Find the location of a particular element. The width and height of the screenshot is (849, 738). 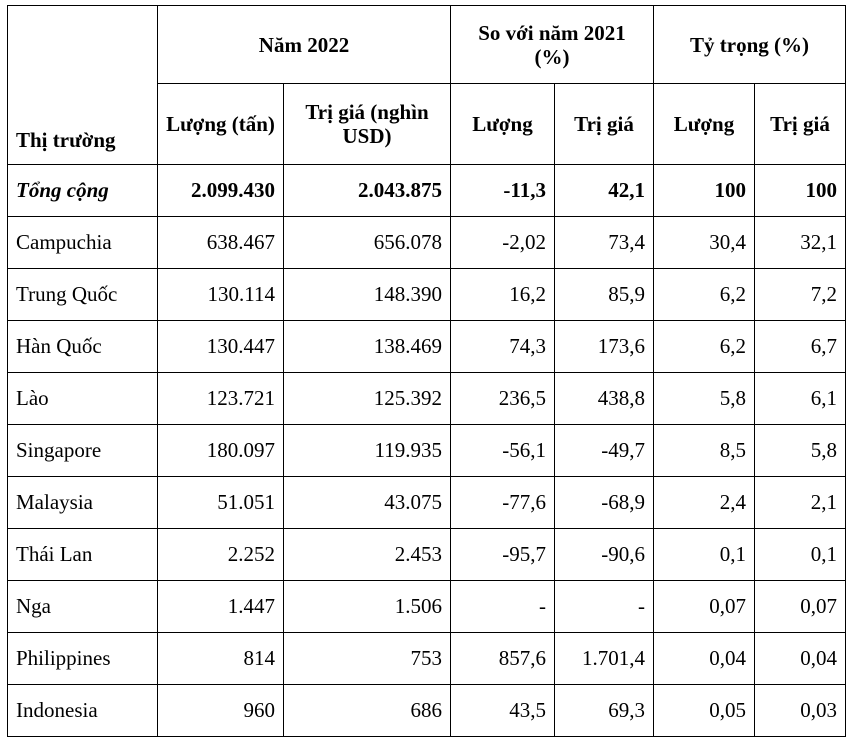

value-cell: -68,9 is located at coordinates (604, 502).